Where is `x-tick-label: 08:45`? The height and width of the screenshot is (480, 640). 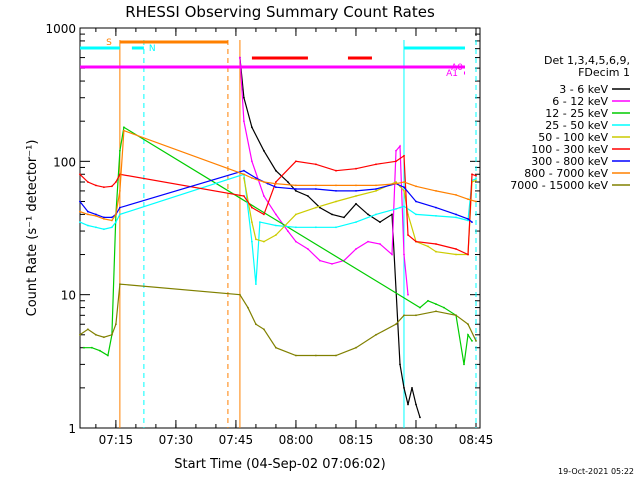
x-tick-label: 08:45 is located at coordinates (476, 440).